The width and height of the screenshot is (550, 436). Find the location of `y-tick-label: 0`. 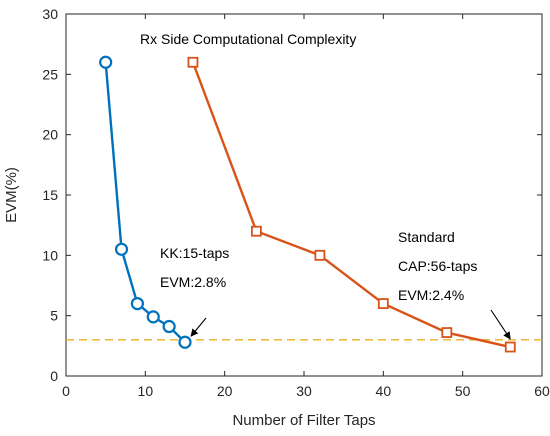

y-tick-label: 0 is located at coordinates (54, 376).